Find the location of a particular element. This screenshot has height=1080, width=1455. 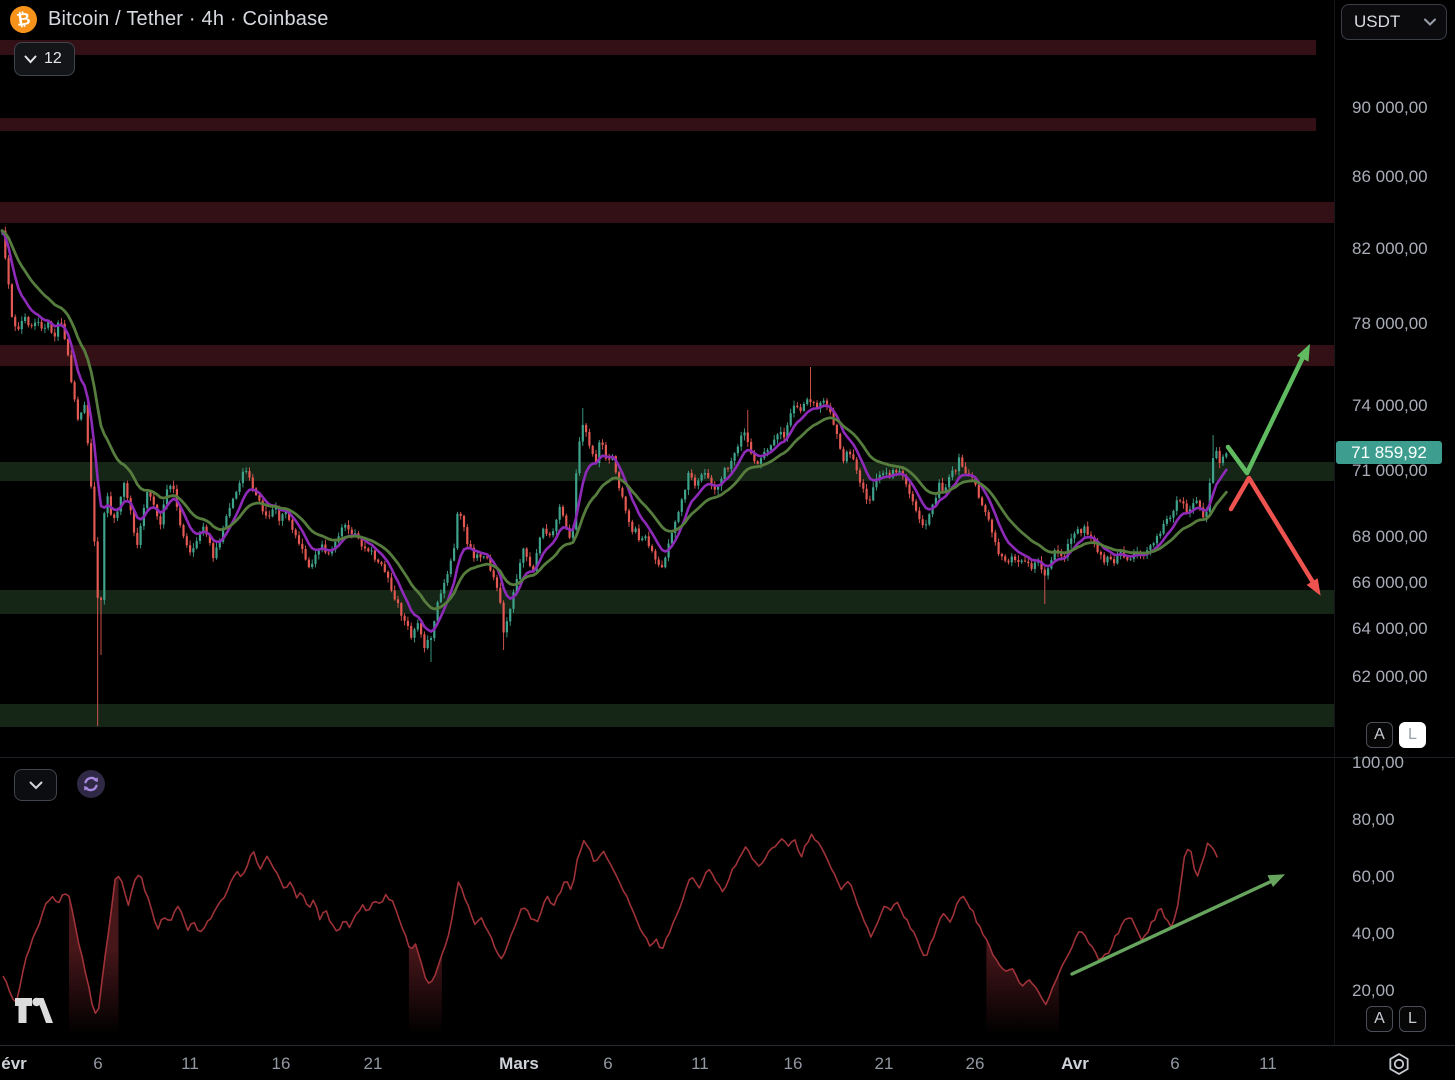

price-axis-label: 62 000,00 is located at coordinates (1390, 676).